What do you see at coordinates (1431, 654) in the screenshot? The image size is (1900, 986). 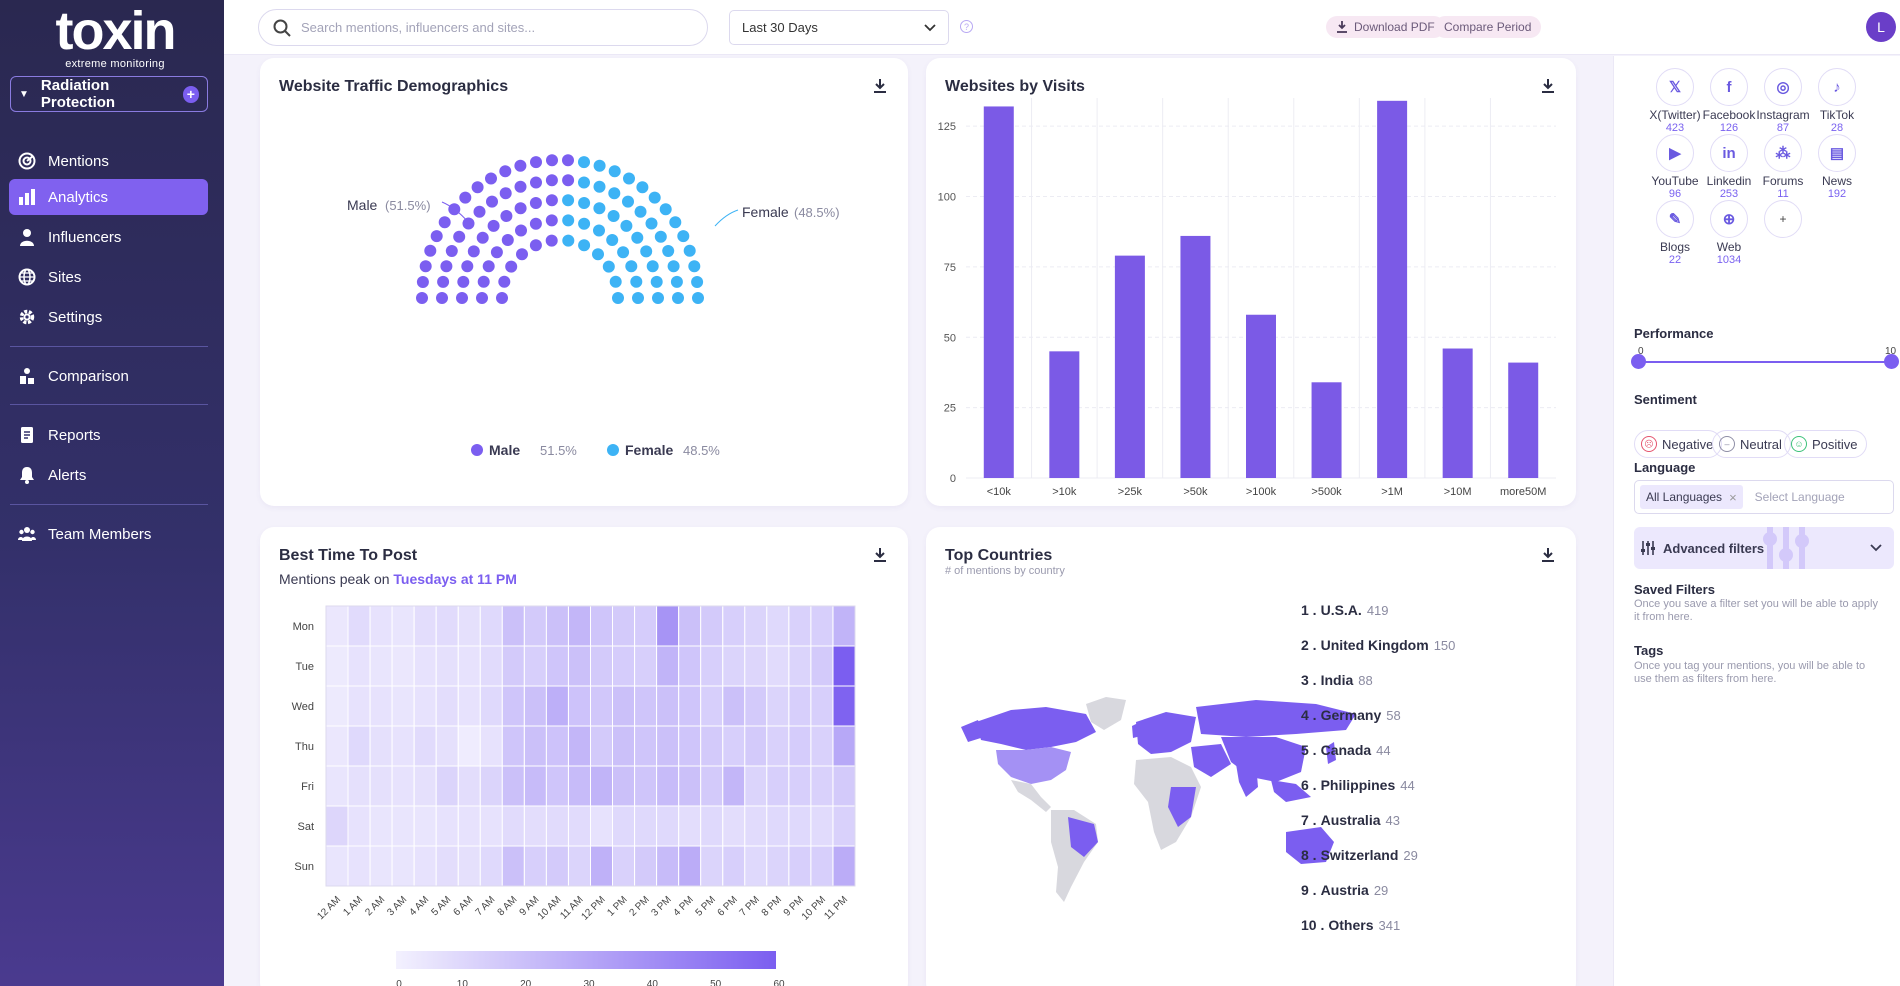 I see `country-list-item: 2 . United Kingdom 150` at bounding box center [1431, 654].